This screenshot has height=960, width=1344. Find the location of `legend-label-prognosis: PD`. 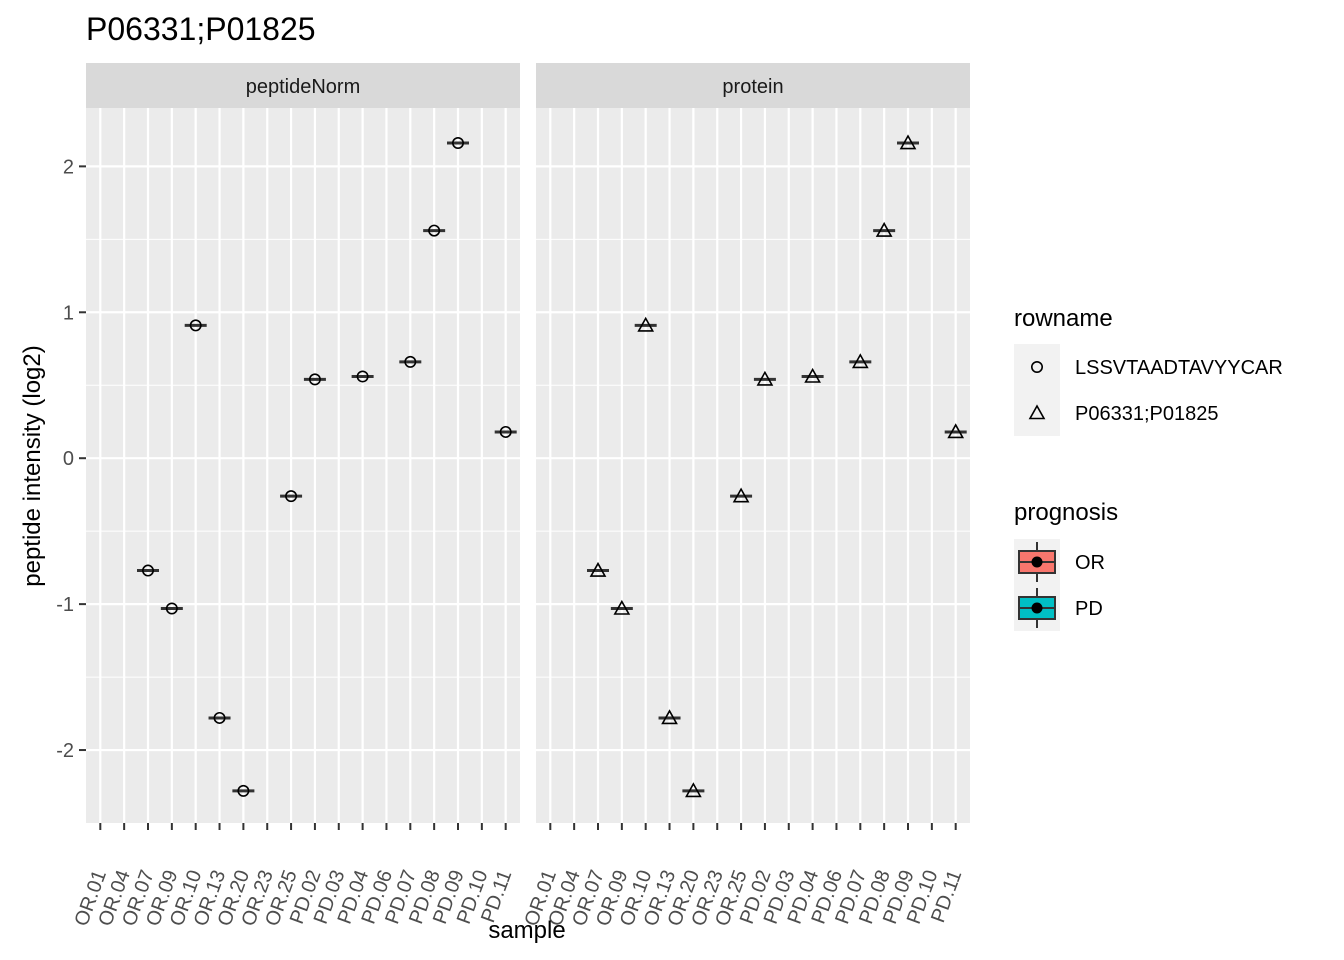

legend-label-prognosis: PD is located at coordinates (1089, 609).